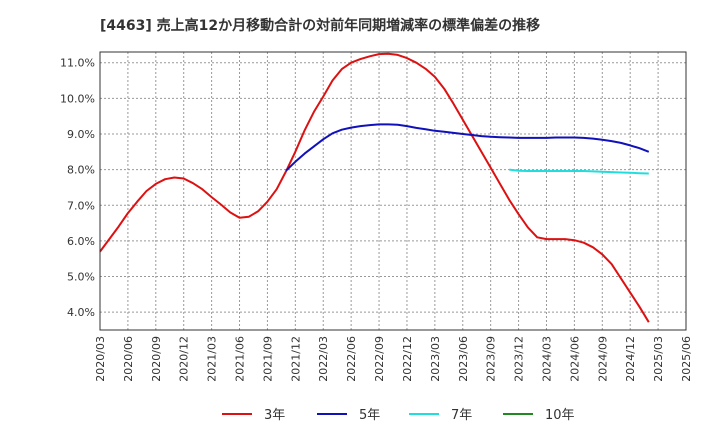 This screenshot has height=440, width=720. I want to click on legend-label: 7年, so click(461, 415).